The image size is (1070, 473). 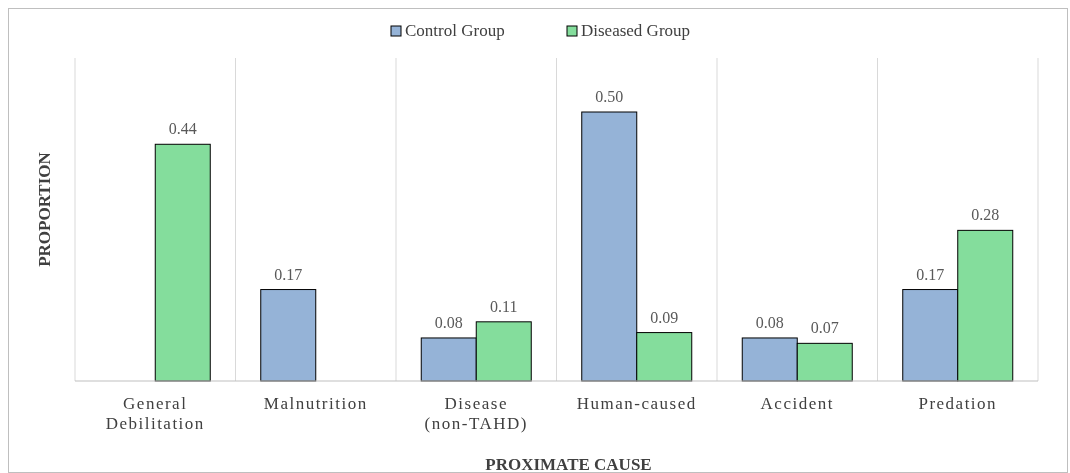 I want to click on data-label: 0.07, so click(x=824, y=328).